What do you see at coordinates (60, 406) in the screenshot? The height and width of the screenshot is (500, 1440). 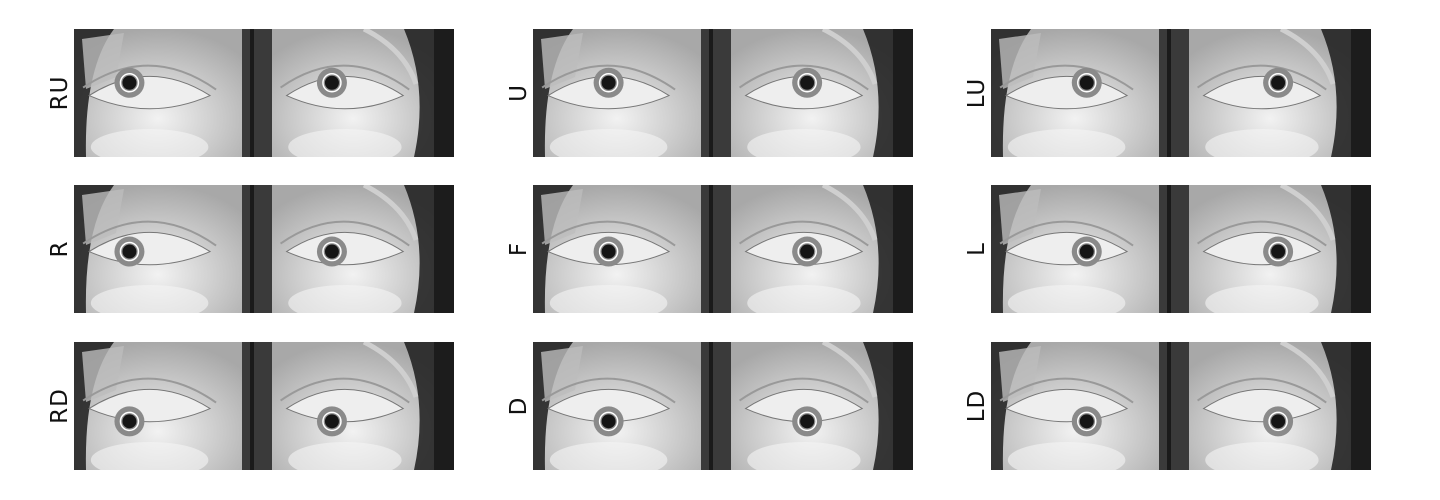 I see `gaze-direction-text: RD` at bounding box center [60, 406].